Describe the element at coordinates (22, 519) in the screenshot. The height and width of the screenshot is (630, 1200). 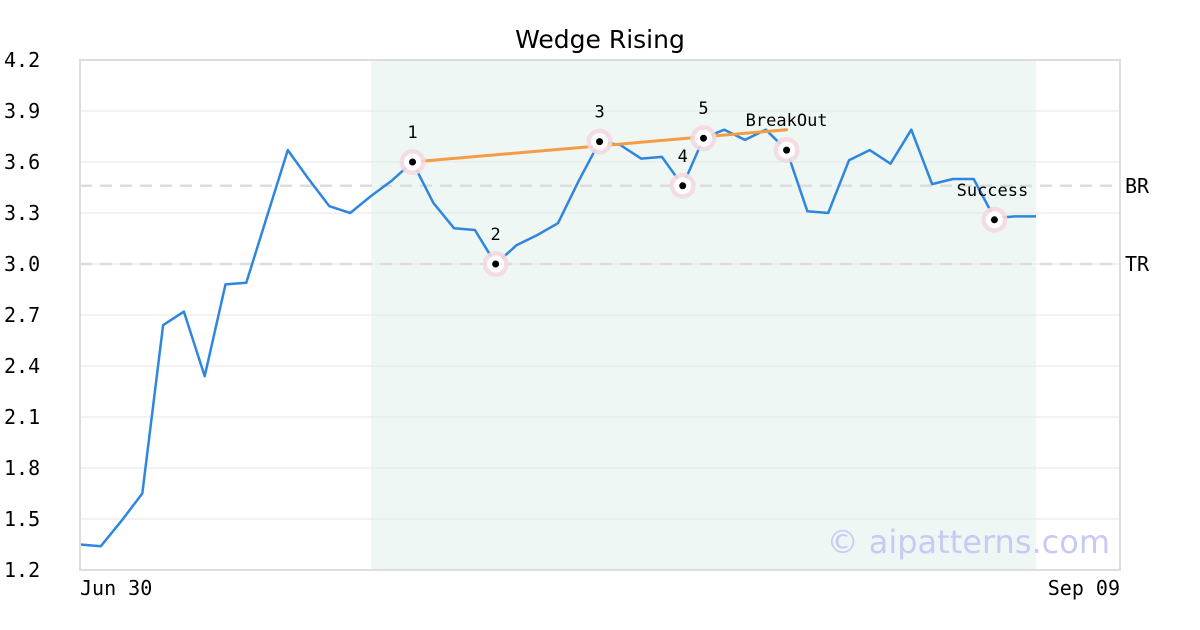
I see `y-tick-label: 1.5` at that location.